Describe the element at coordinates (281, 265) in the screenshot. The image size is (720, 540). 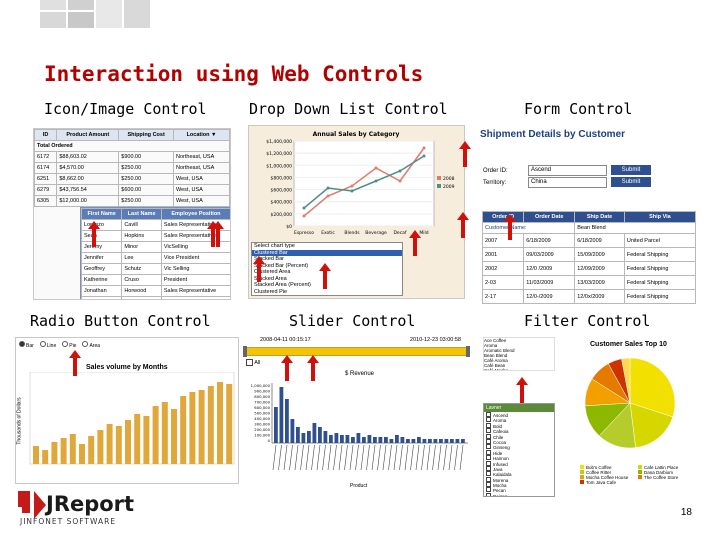
I see `dropdown-option: Stacked Bar (Percent)` at that location.